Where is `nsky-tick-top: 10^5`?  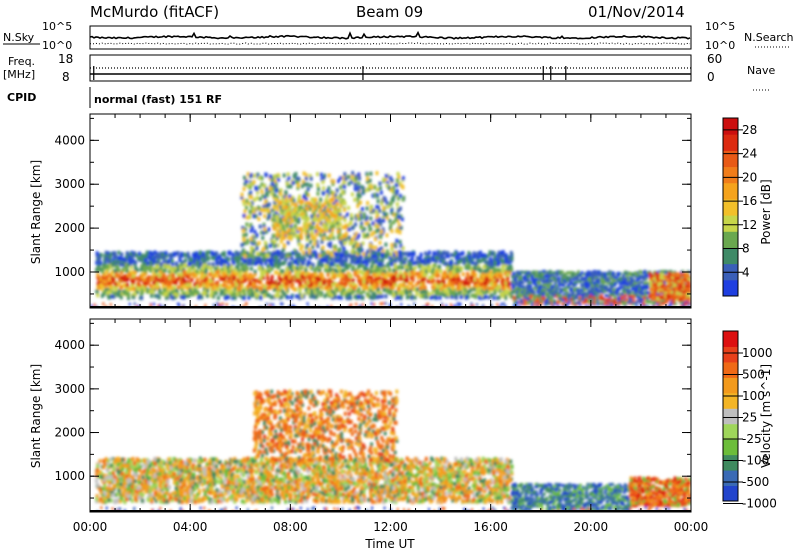 nsky-tick-top: 10^5 is located at coordinates (57, 26).